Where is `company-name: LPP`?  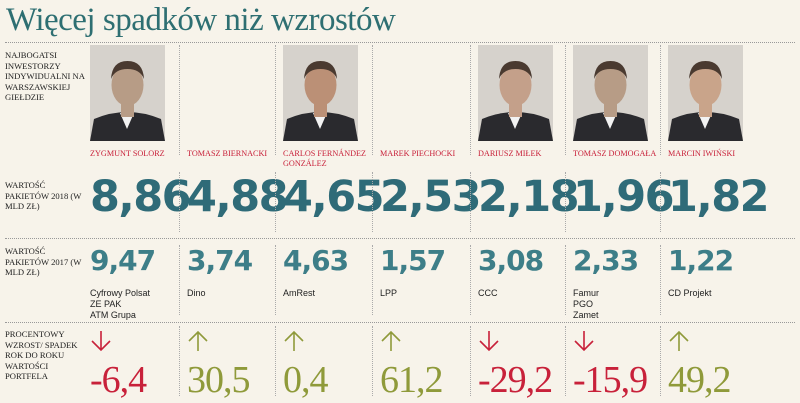 company-name: LPP is located at coordinates (389, 293).